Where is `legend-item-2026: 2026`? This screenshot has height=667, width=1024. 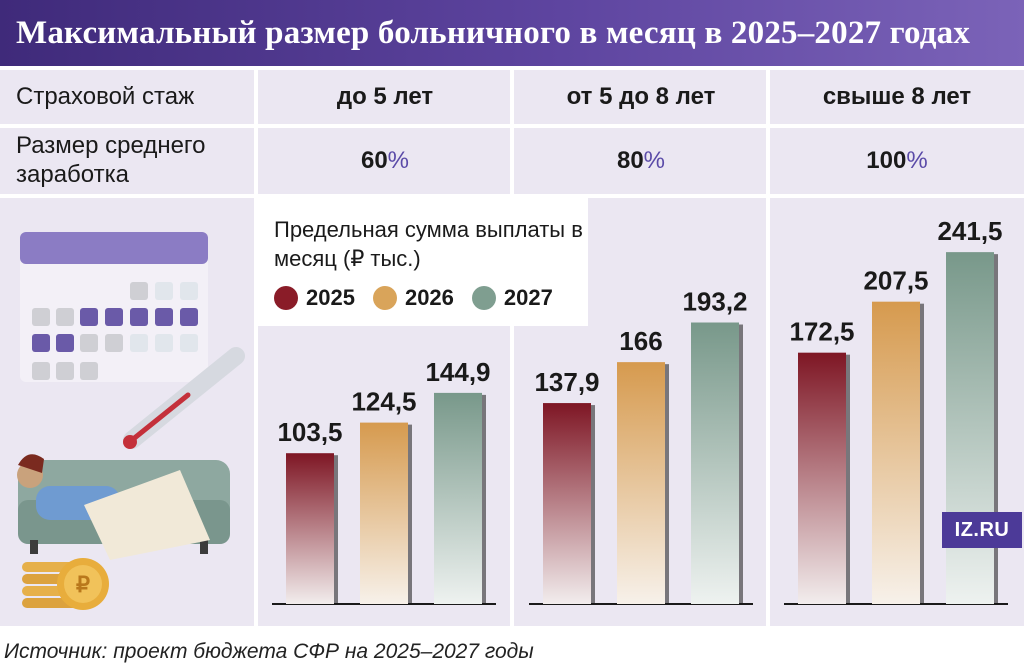 legend-item-2026: 2026 is located at coordinates (413, 298).